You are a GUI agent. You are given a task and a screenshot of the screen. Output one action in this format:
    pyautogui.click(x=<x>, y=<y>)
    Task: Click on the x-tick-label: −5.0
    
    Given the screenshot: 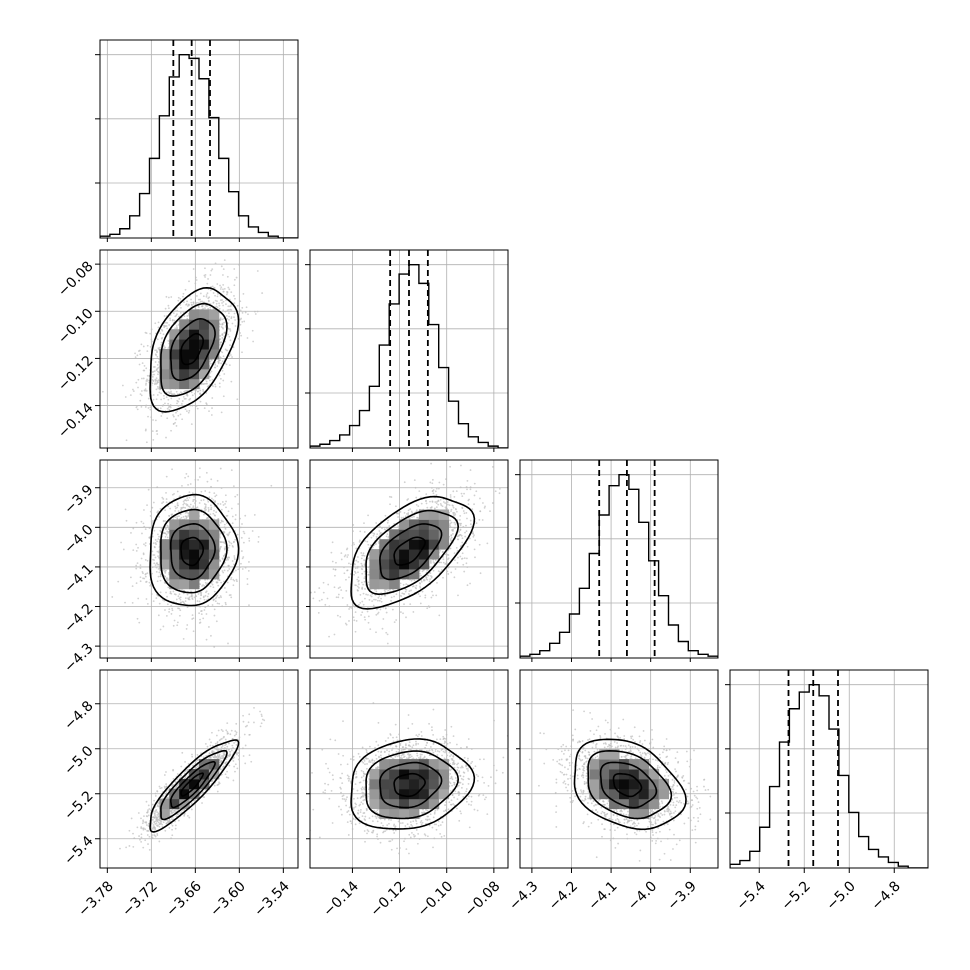 What is the action you would take?
    pyautogui.click(x=841, y=895)
    